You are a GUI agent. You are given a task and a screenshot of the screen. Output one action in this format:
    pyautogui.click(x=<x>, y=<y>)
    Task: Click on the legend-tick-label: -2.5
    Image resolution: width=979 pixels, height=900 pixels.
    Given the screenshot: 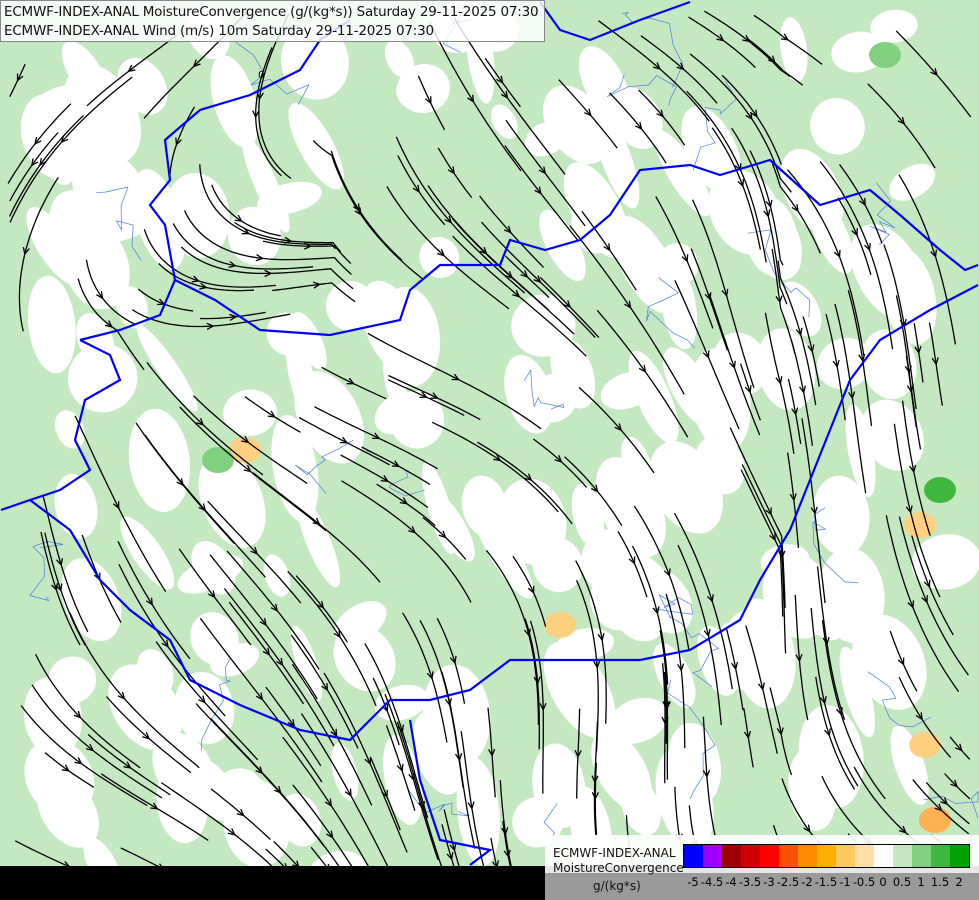 What is the action you would take?
    pyautogui.click(x=788, y=882)
    